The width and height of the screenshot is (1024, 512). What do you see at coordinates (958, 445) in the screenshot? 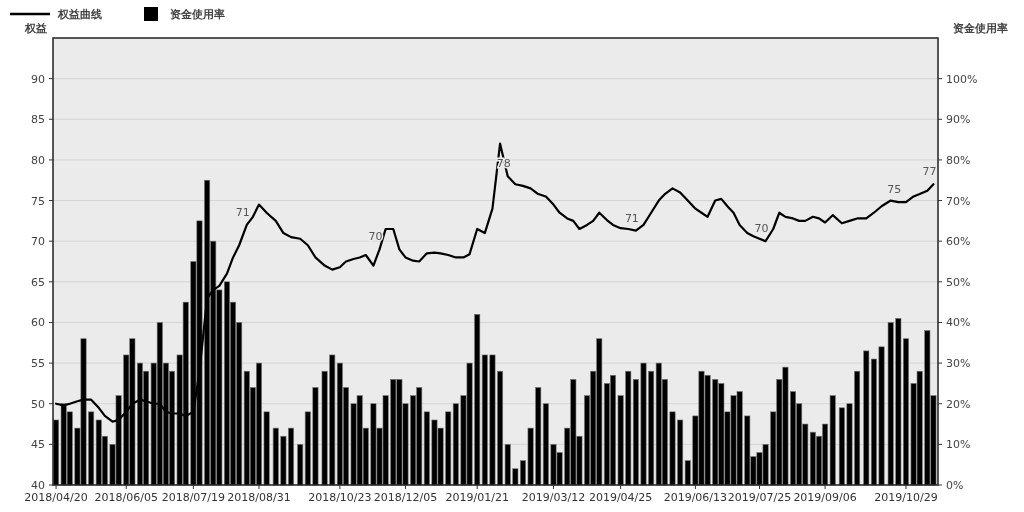
I see `y2-tick-label: 10%` at bounding box center [958, 445].